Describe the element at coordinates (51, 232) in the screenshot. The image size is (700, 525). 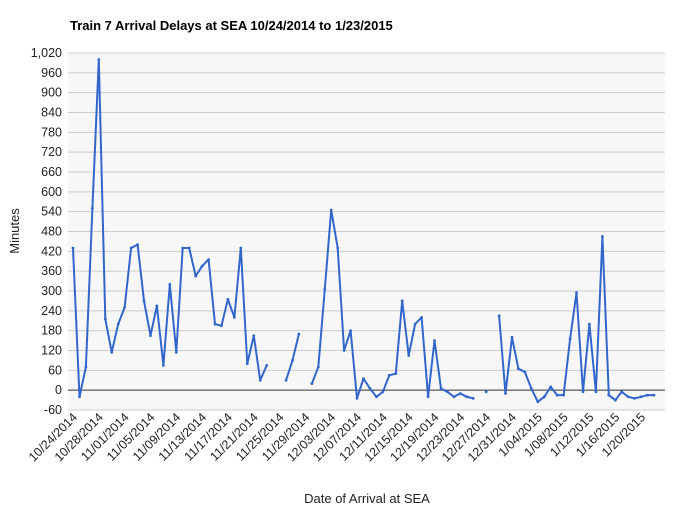
I see `y-tick-label: 480` at that location.